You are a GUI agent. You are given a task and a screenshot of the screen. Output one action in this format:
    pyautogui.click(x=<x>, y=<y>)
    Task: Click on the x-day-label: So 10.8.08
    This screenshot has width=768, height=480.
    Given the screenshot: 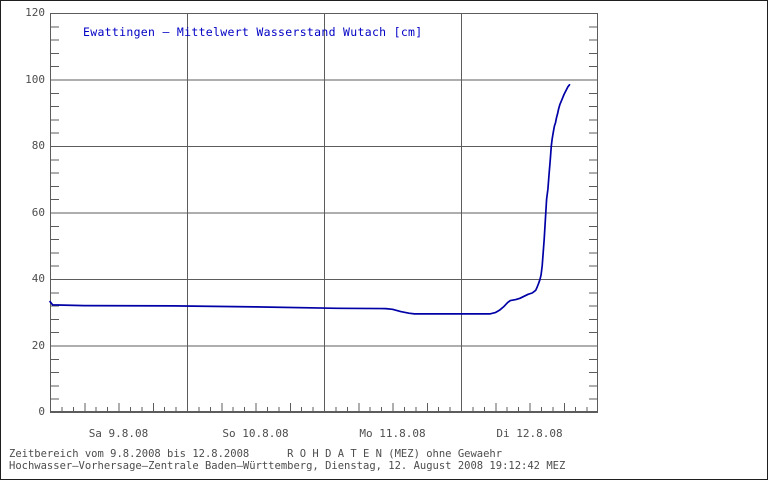 What is the action you would take?
    pyautogui.click(x=255, y=433)
    